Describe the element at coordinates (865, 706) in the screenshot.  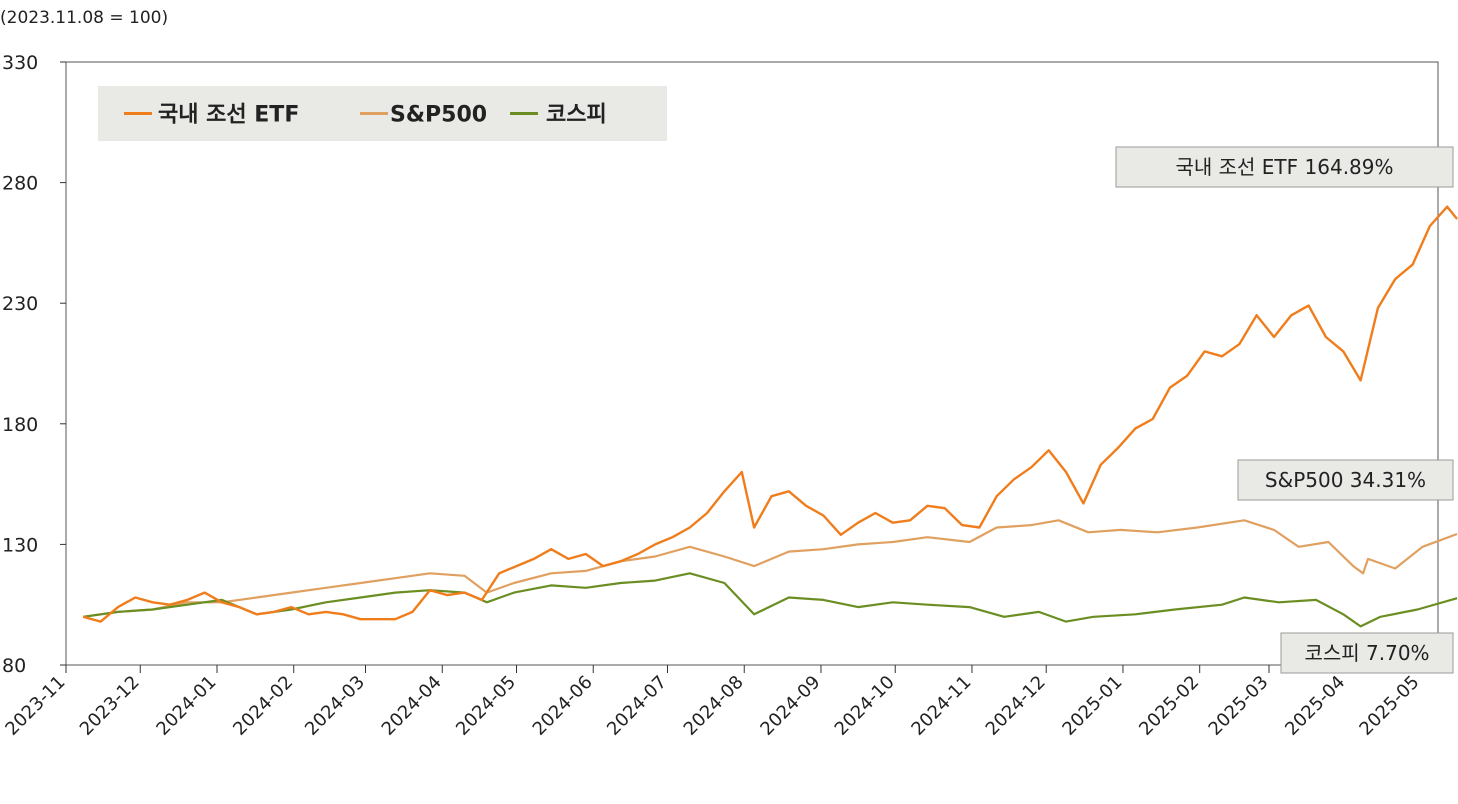
I see `x-tick-label: 2024-10` at that location.